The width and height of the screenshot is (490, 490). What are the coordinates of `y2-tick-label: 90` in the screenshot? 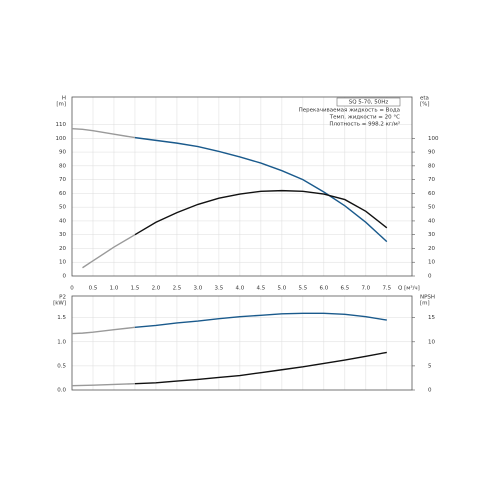 It's located at (431, 153).